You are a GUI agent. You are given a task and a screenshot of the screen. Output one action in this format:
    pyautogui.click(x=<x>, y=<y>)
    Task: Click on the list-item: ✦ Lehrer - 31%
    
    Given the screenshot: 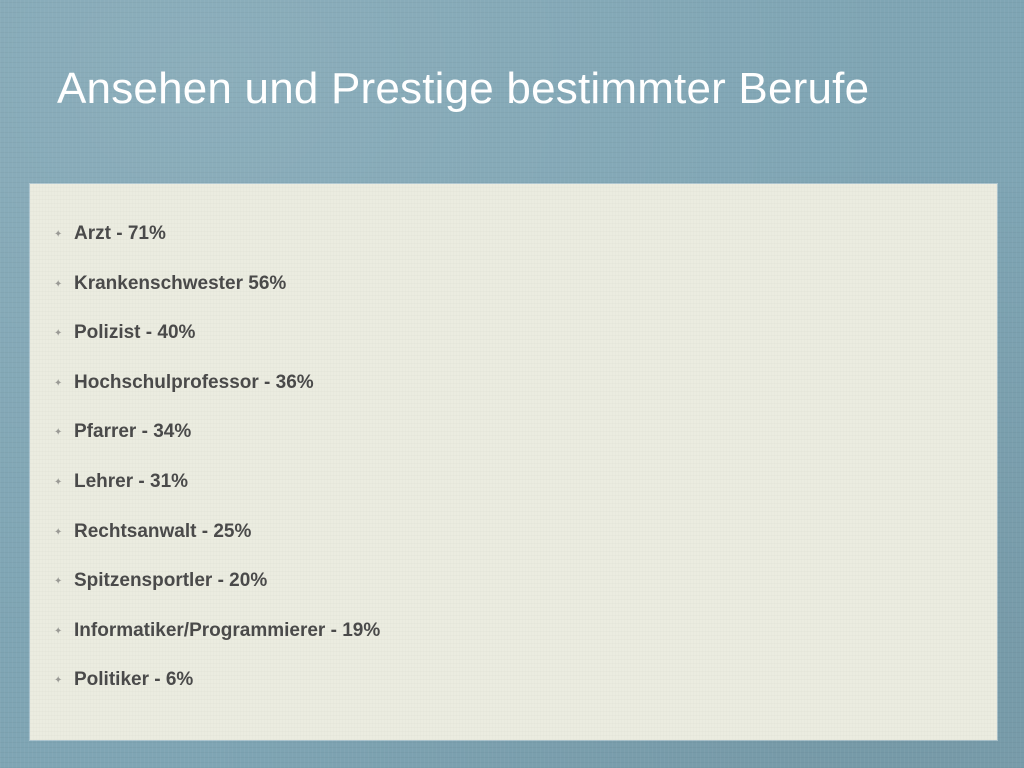 What is the action you would take?
    pyautogui.click(x=217, y=496)
    